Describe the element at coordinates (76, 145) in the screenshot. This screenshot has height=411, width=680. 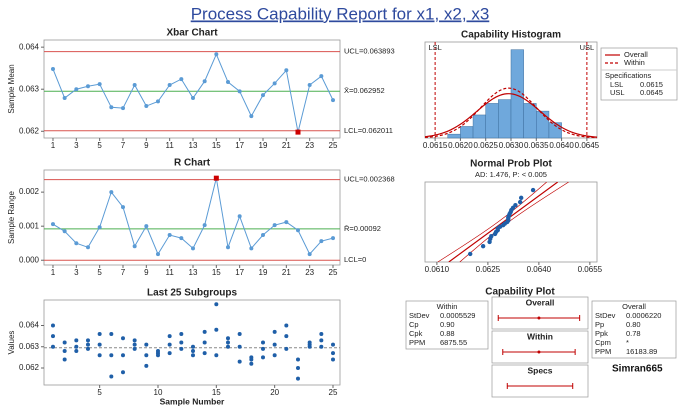
I see `x-tick-label: 3` at that location.